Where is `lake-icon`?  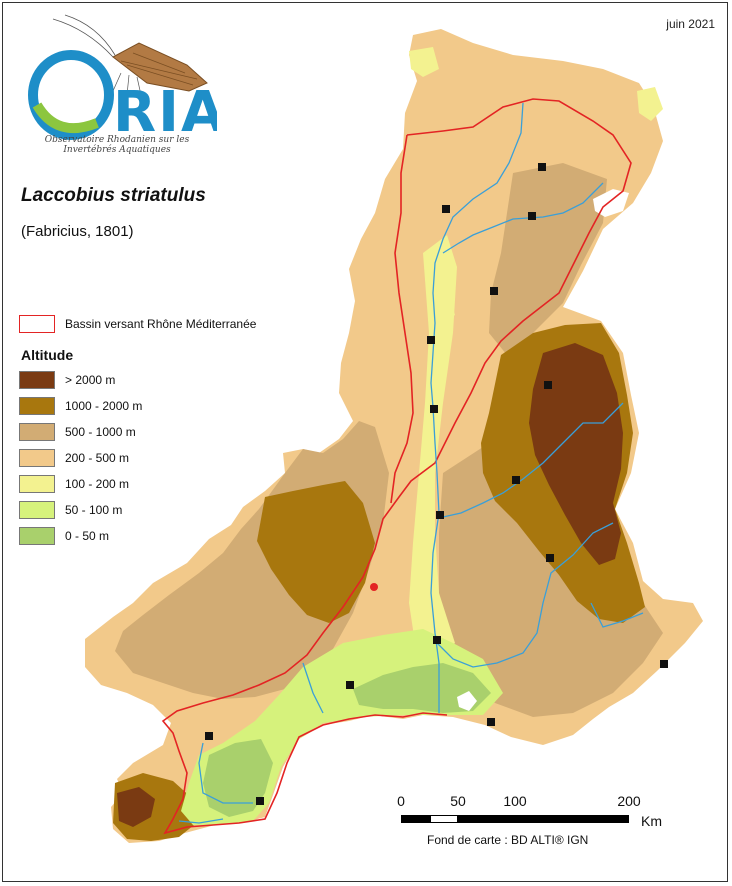 lake-icon is located at coordinates (467, 701).